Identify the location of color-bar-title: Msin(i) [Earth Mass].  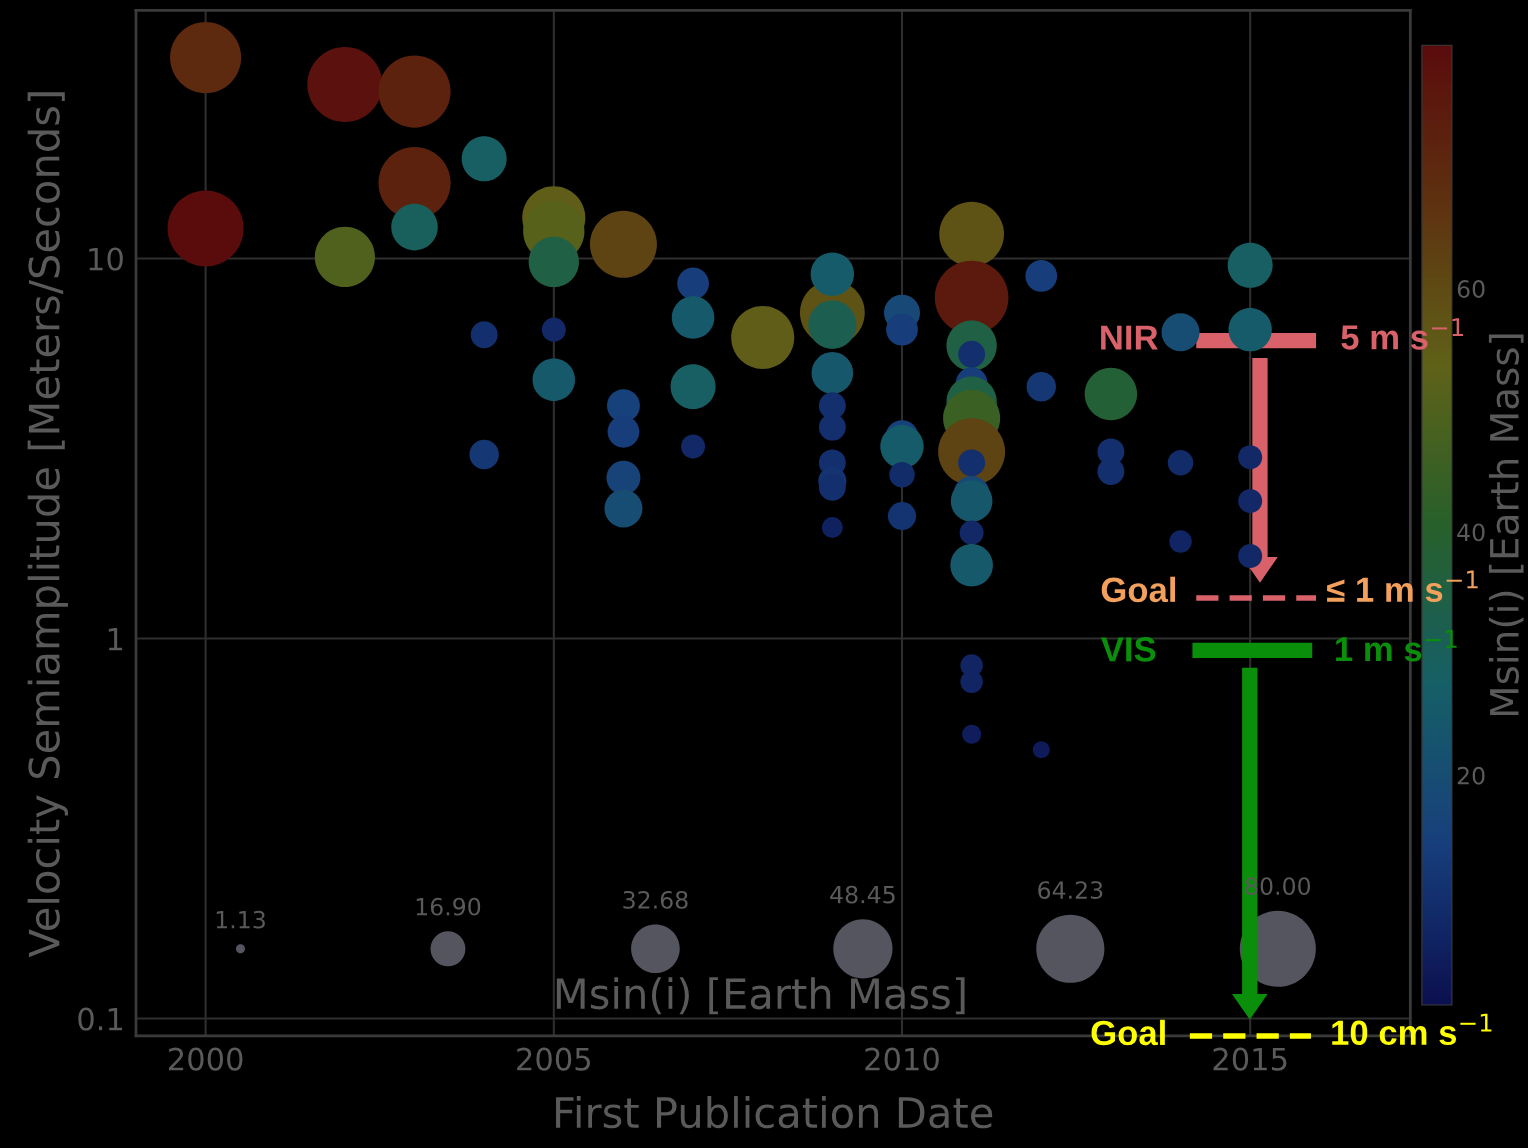
(1506, 525).